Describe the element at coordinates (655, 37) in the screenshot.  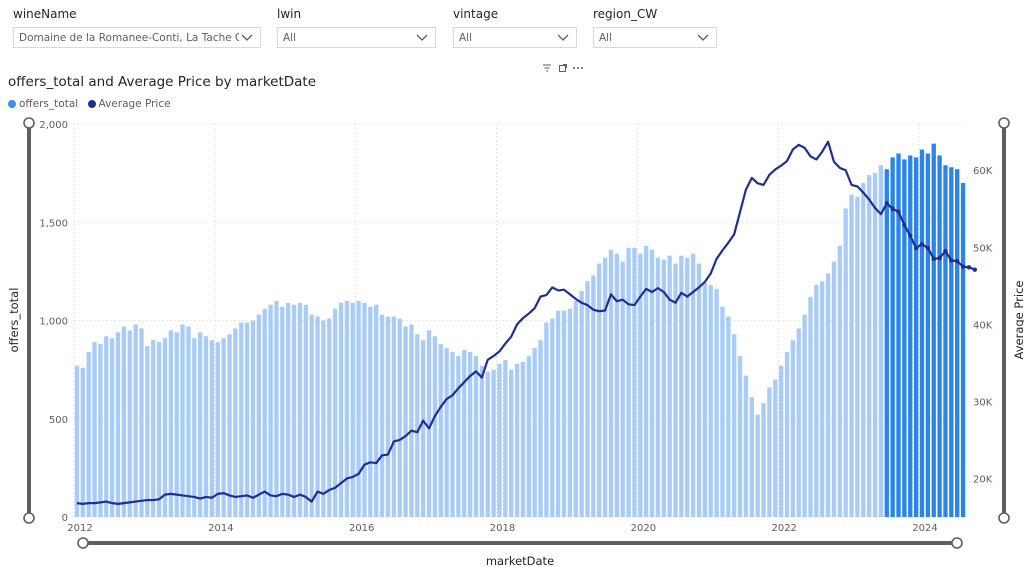
I see `region-dropdown: All` at that location.